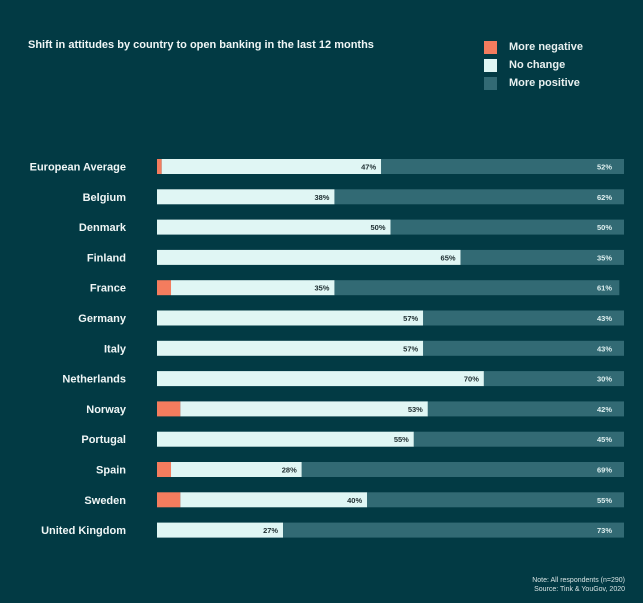  What do you see at coordinates (106, 410) in the screenshot?
I see `category-label: Norway` at bounding box center [106, 410].